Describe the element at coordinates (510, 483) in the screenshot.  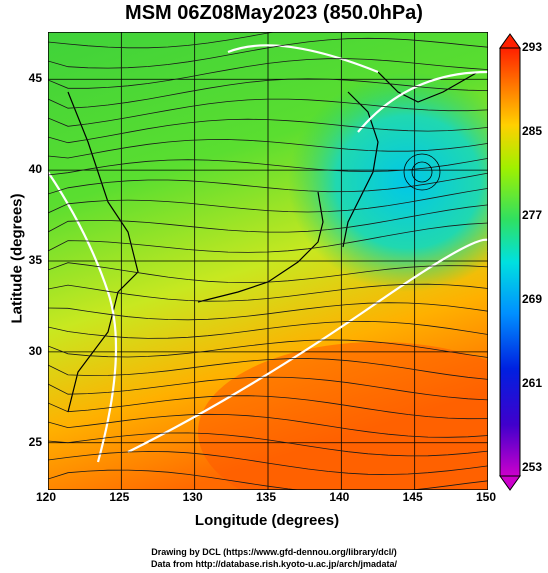
I see `colorbar-min-arrow` at that location.